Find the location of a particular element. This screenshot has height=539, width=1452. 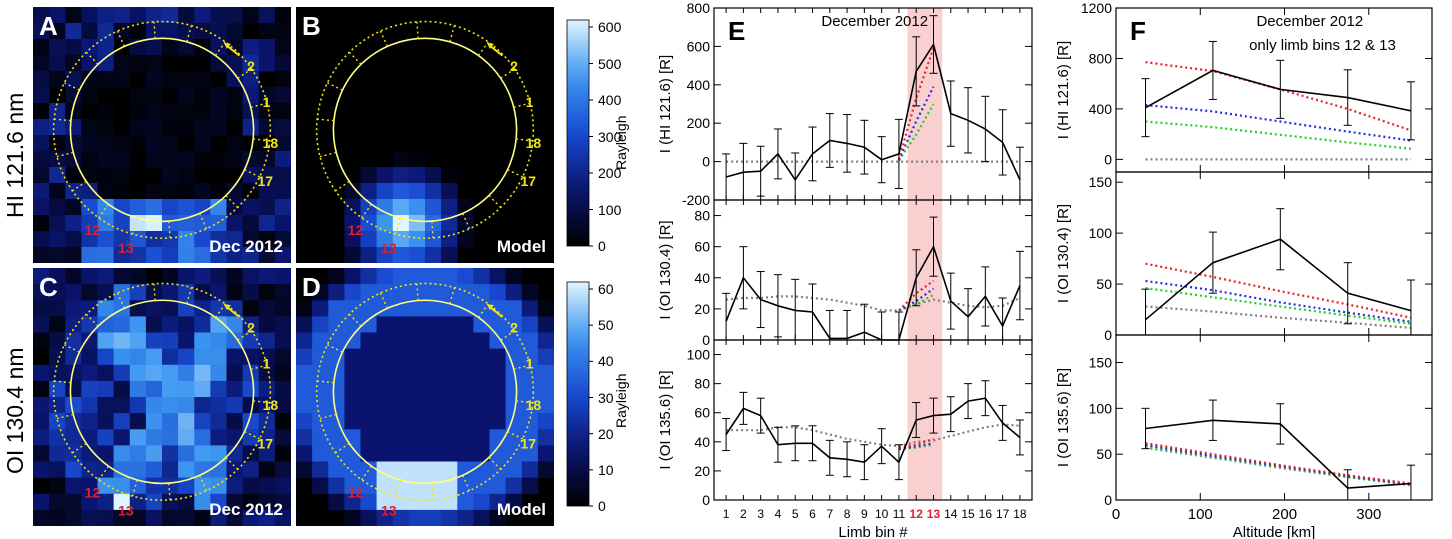

model-curve-blue is located at coordinates (916, 299).